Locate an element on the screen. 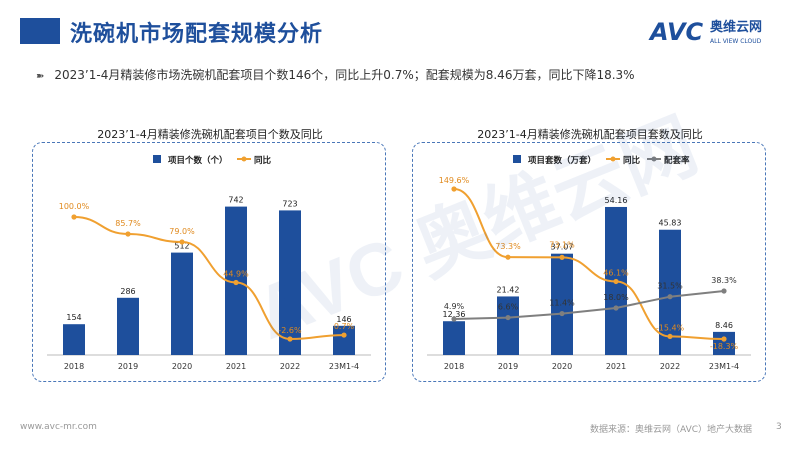 The image size is (800, 450). chart-1-xtick-0: 2018 is located at coordinates (74, 366).